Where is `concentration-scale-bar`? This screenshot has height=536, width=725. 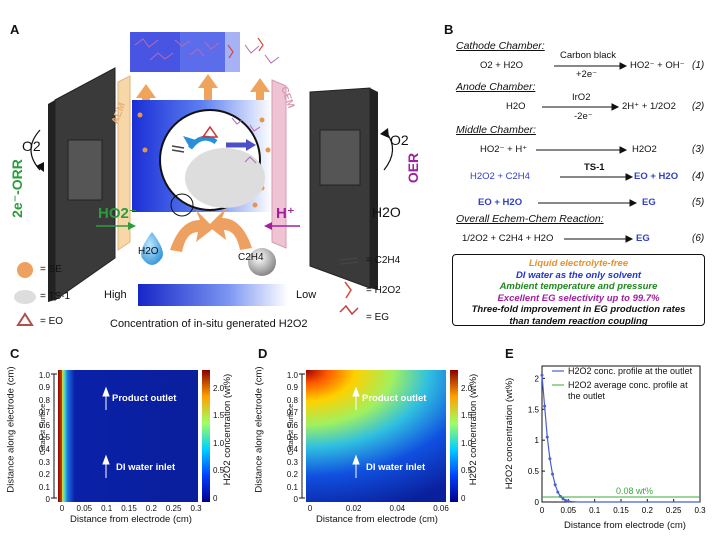
concentration-scale-bar is located at coordinates (213, 295).